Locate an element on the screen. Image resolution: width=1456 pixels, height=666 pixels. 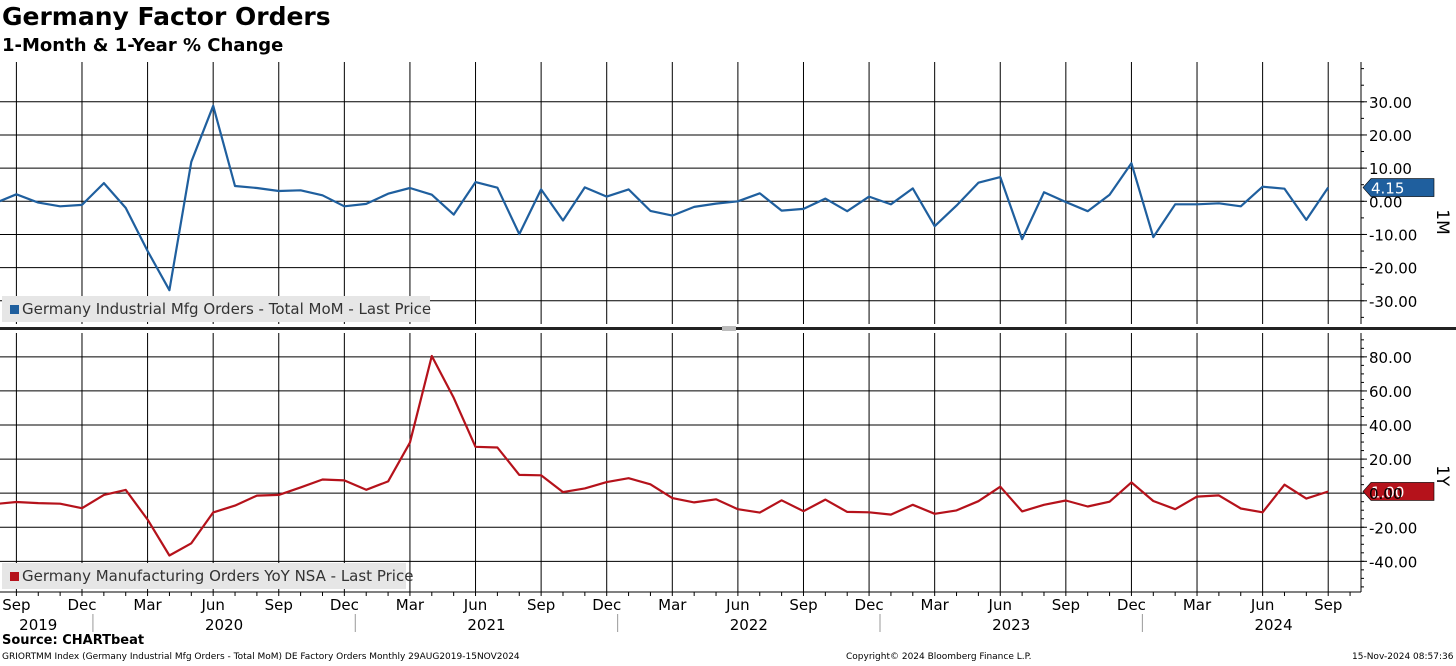
footer-timestamp: 15-Nov-2024 08:57:36 is located at coordinates (1403, 657).